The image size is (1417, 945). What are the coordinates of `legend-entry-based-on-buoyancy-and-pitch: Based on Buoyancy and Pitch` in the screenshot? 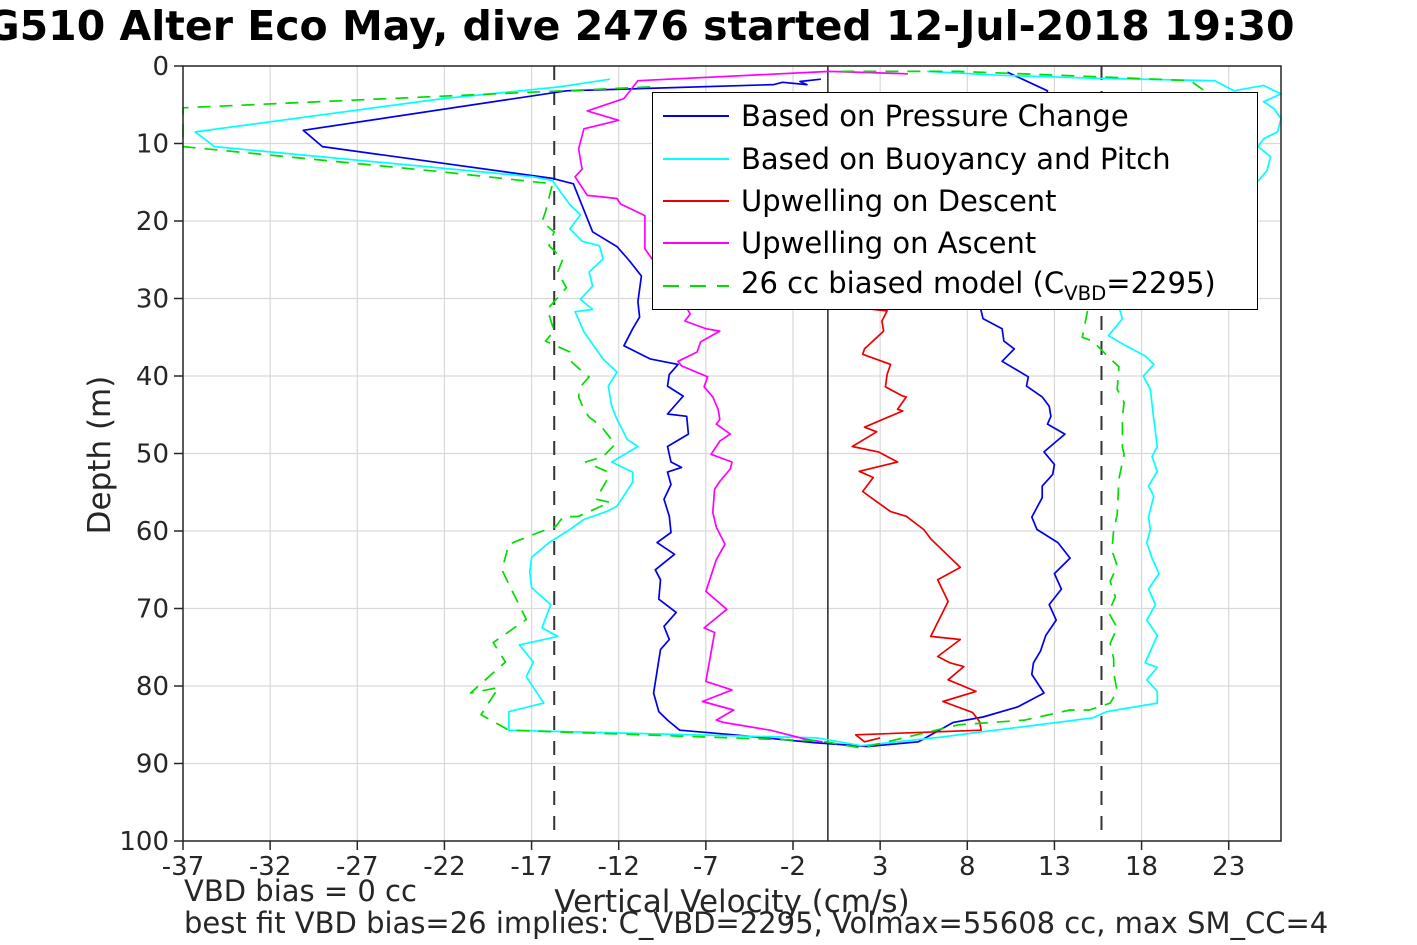 It's located at (955, 158).